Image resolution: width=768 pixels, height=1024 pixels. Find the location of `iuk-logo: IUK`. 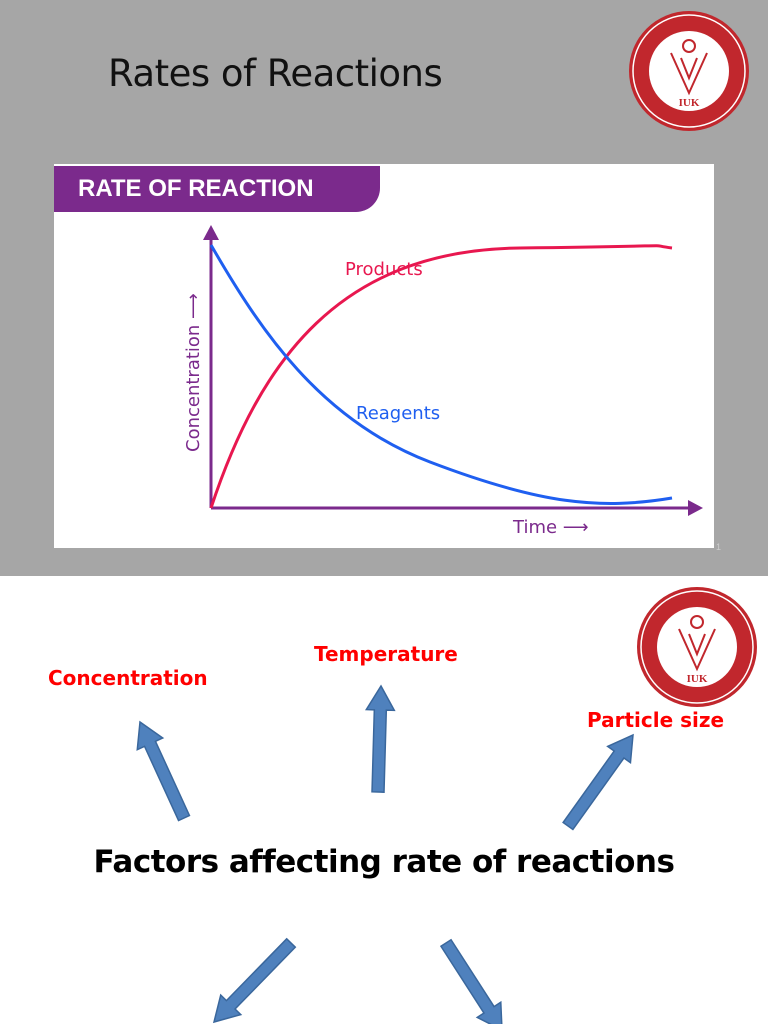

iuk-logo: IUK is located at coordinates (689, 71).